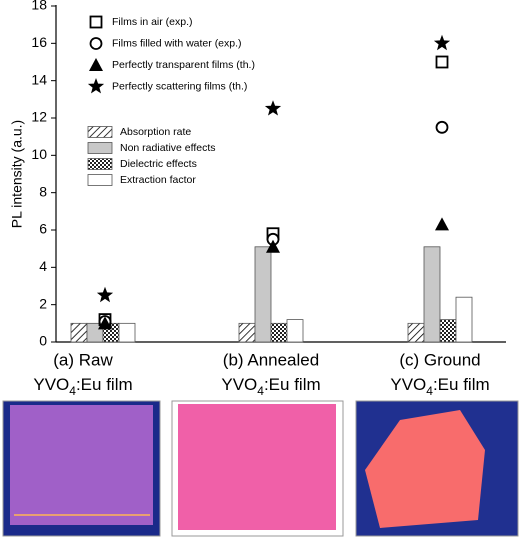 This screenshot has width=520, height=538. What do you see at coordinates (257, 467) in the screenshot?
I see `film-annealed` at bounding box center [257, 467].